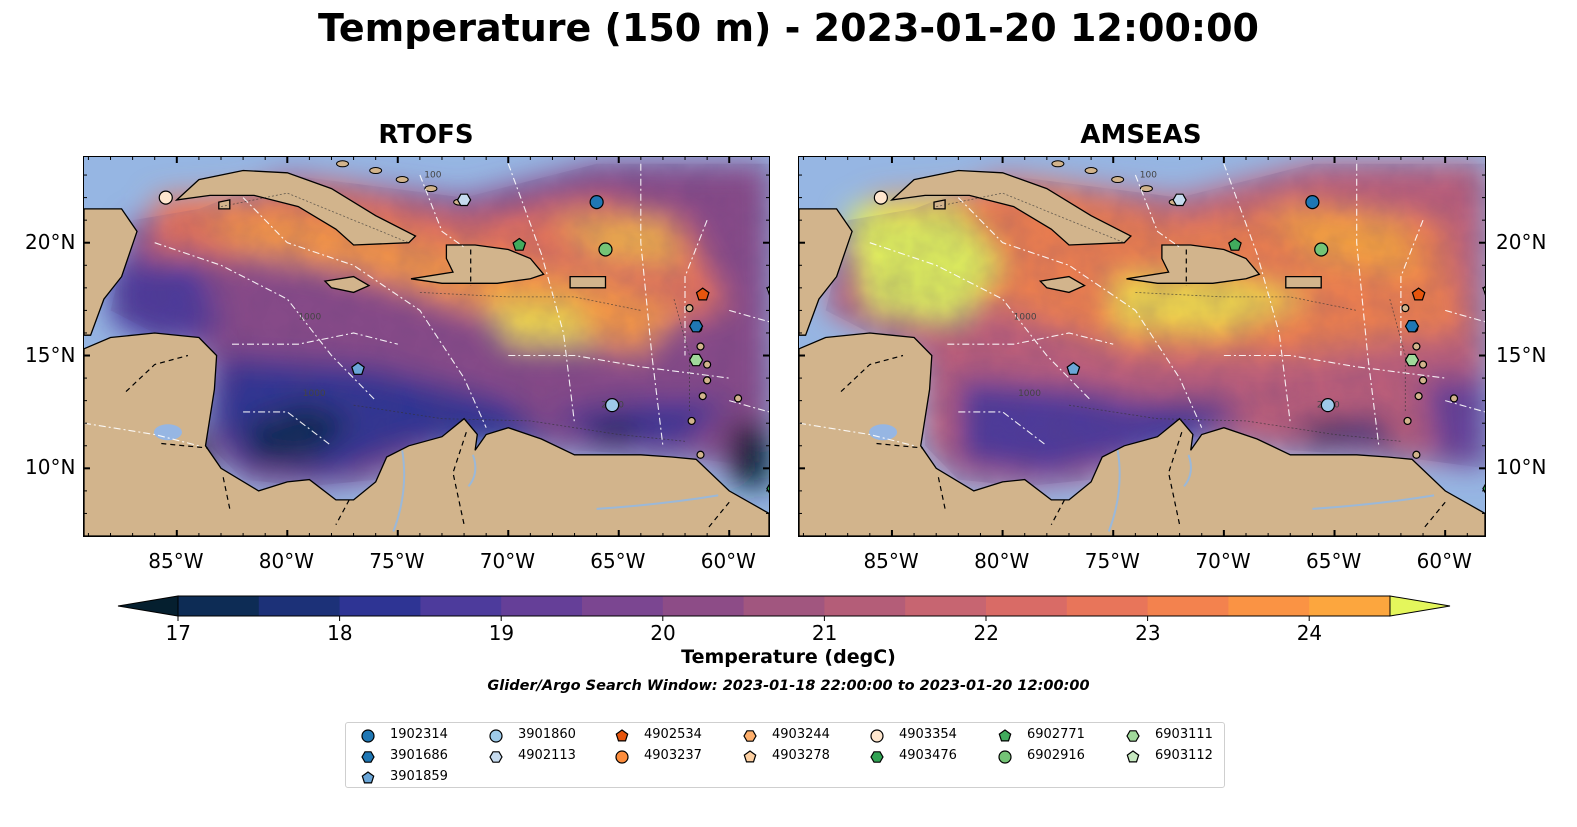  I want to click on yucatan-land, so click(111, 272).